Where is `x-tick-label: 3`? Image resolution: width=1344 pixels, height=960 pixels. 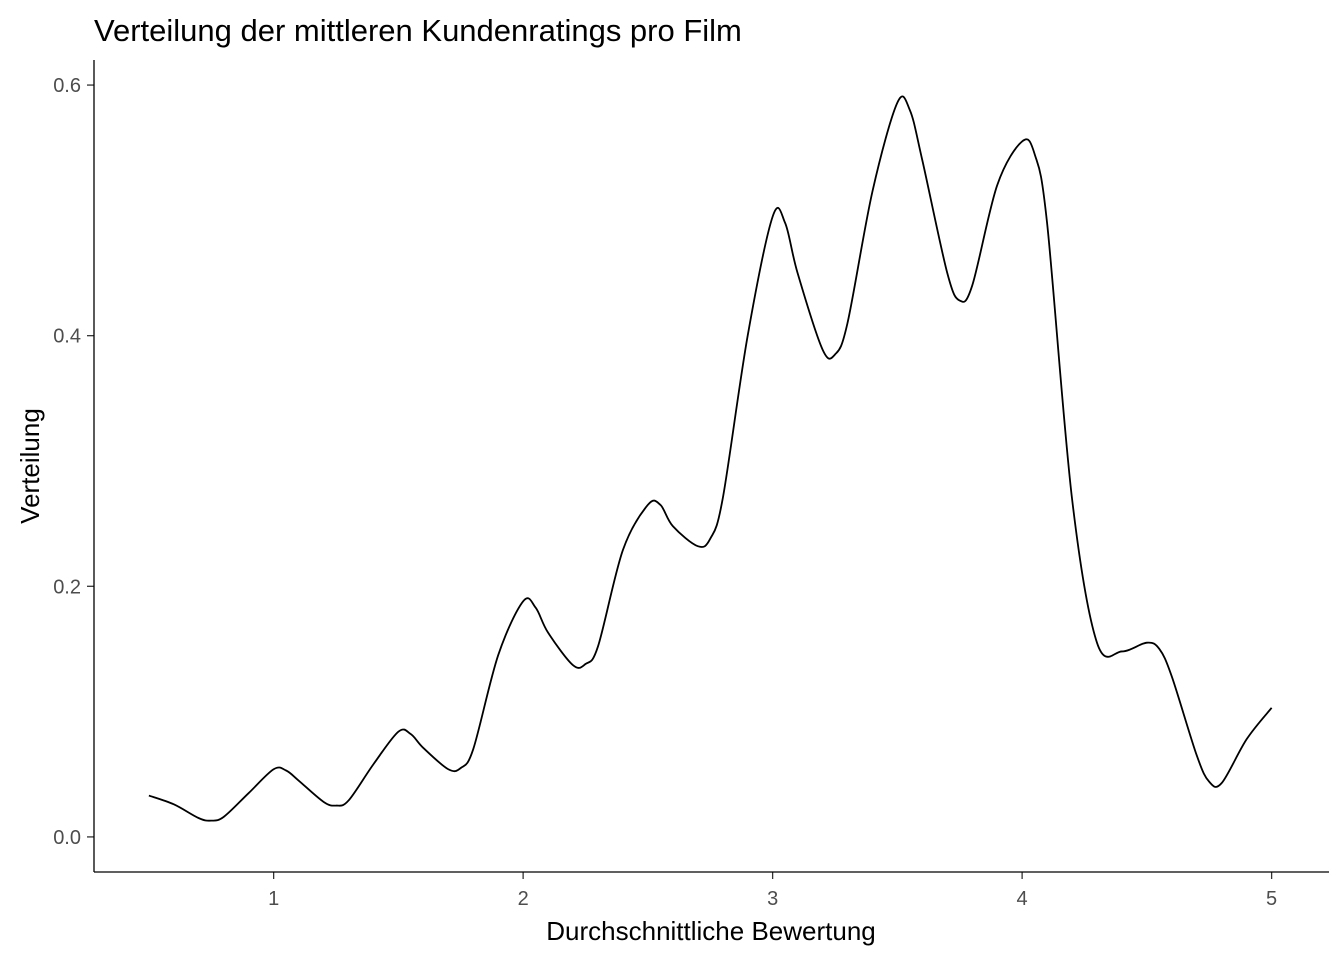 x-tick-label: 3 is located at coordinates (772, 899).